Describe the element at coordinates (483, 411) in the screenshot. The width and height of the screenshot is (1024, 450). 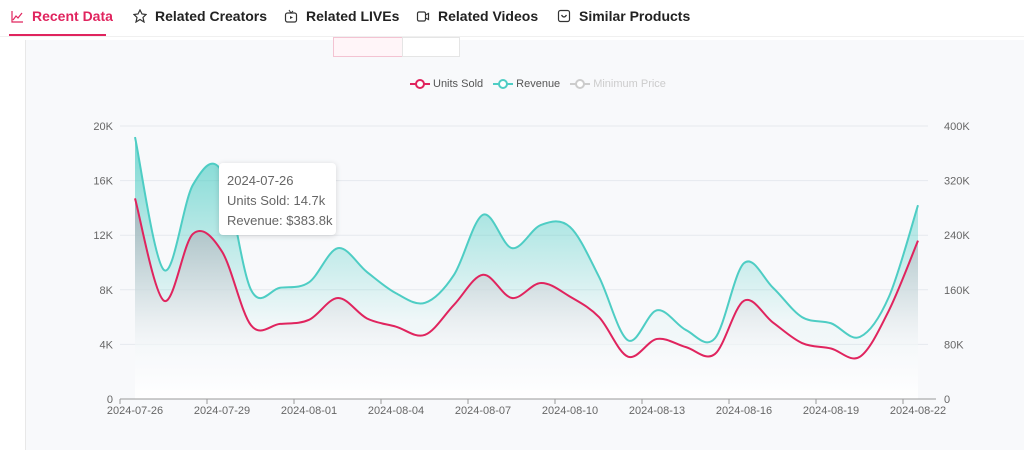
I see `x-tick-label: 2024-08-07` at that location.